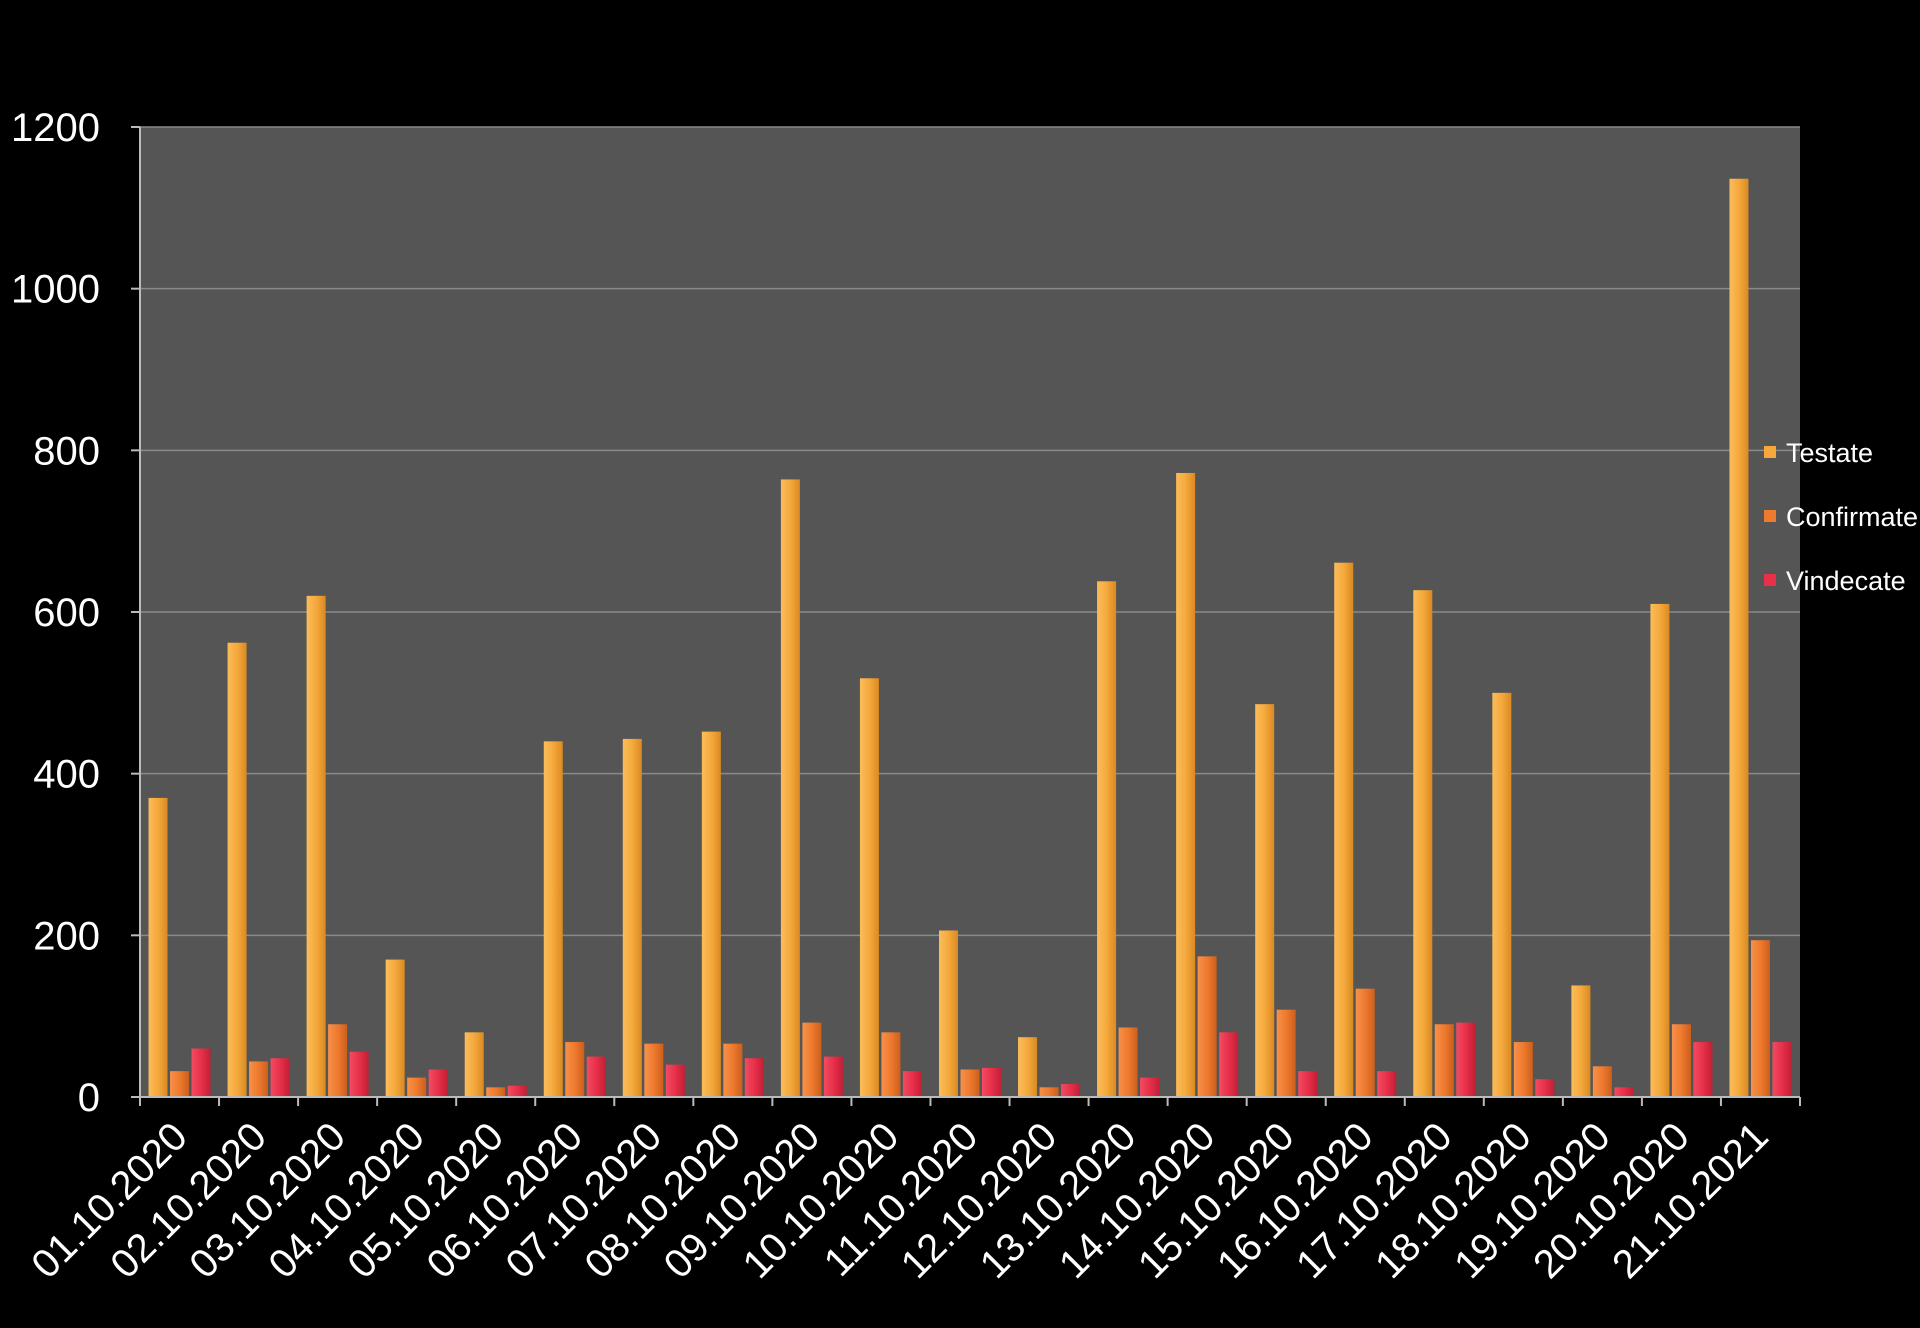 This screenshot has width=1920, height=1328. What do you see at coordinates (66, 936) in the screenshot?
I see `y-tick-label: 200` at bounding box center [66, 936].